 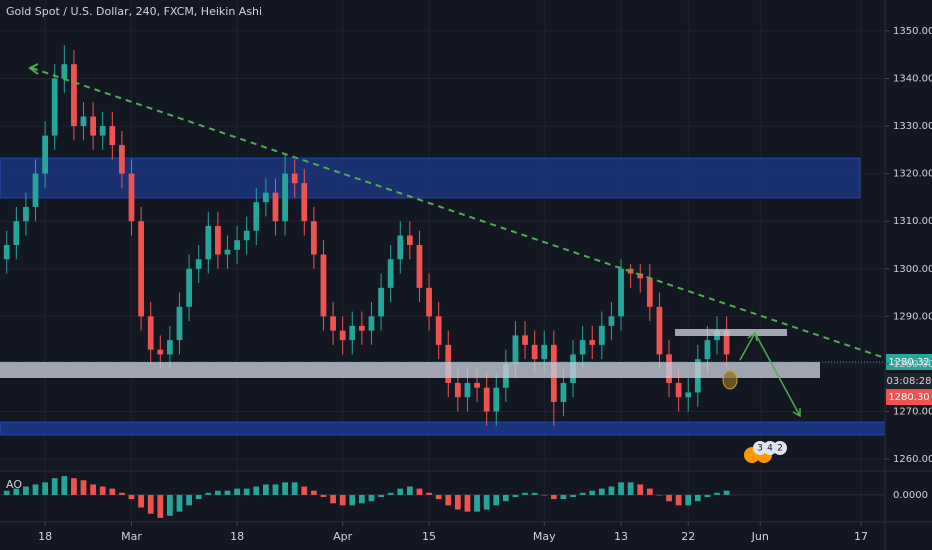 I want to click on ha-price: 1280.30, so click(x=908, y=397).